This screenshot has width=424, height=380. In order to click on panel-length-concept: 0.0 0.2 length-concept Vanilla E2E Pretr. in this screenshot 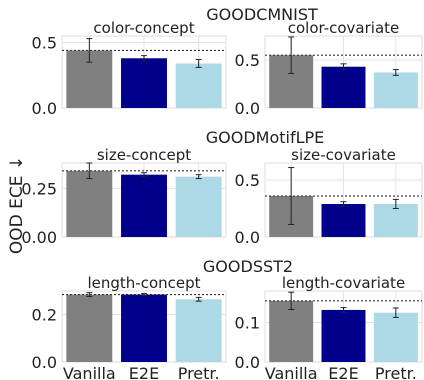, I will do `click(129, 327)`.